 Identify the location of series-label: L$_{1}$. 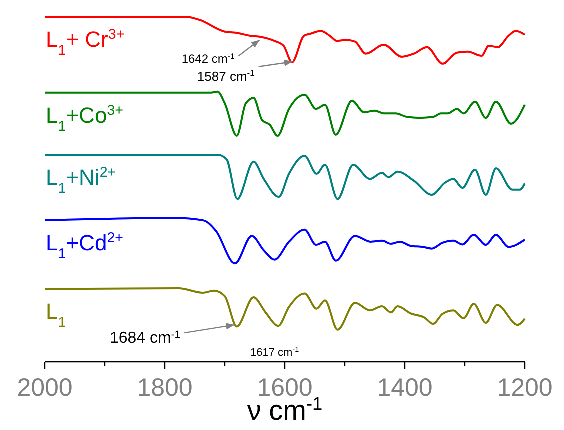
(56, 315).